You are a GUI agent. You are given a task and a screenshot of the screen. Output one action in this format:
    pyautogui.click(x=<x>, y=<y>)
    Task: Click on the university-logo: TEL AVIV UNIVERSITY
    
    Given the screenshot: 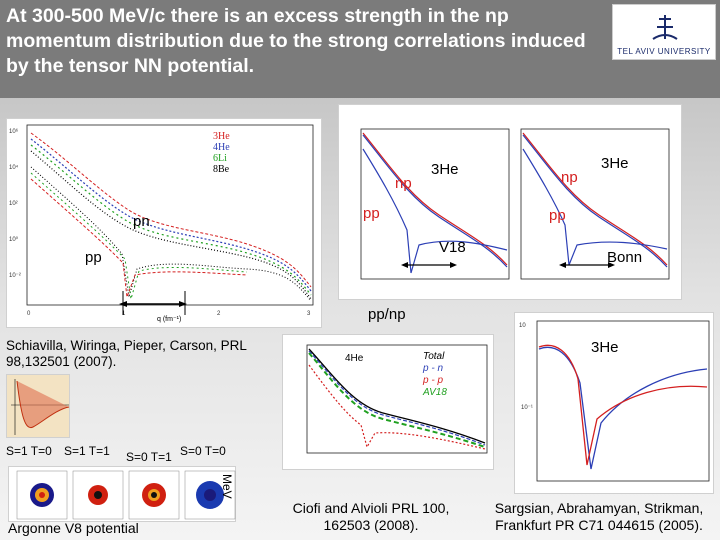 What is the action you would take?
    pyautogui.click(x=664, y=32)
    